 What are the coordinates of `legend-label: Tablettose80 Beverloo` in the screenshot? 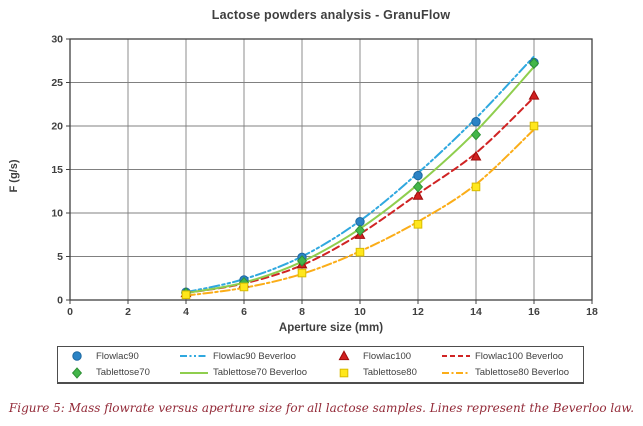 It's located at (522, 373).